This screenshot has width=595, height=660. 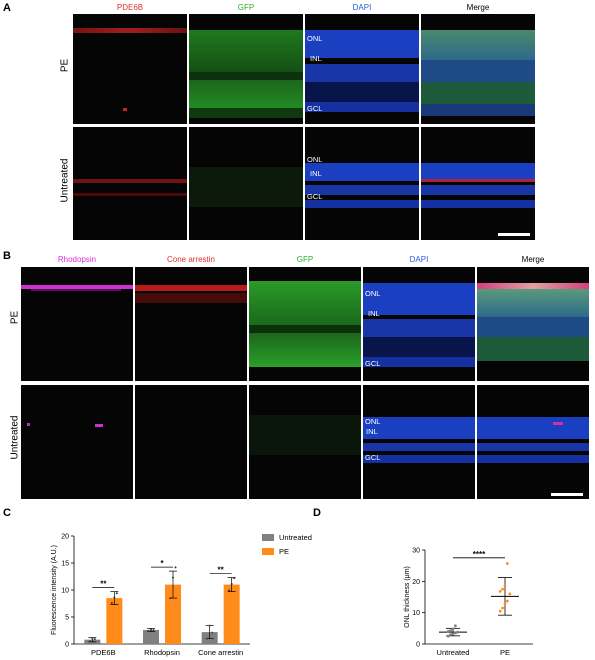 I want to click on header-gfp: GFP, so click(x=305, y=259).